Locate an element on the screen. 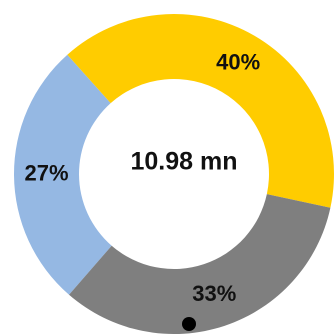  slice-label-33: 33% is located at coordinates (214, 293).